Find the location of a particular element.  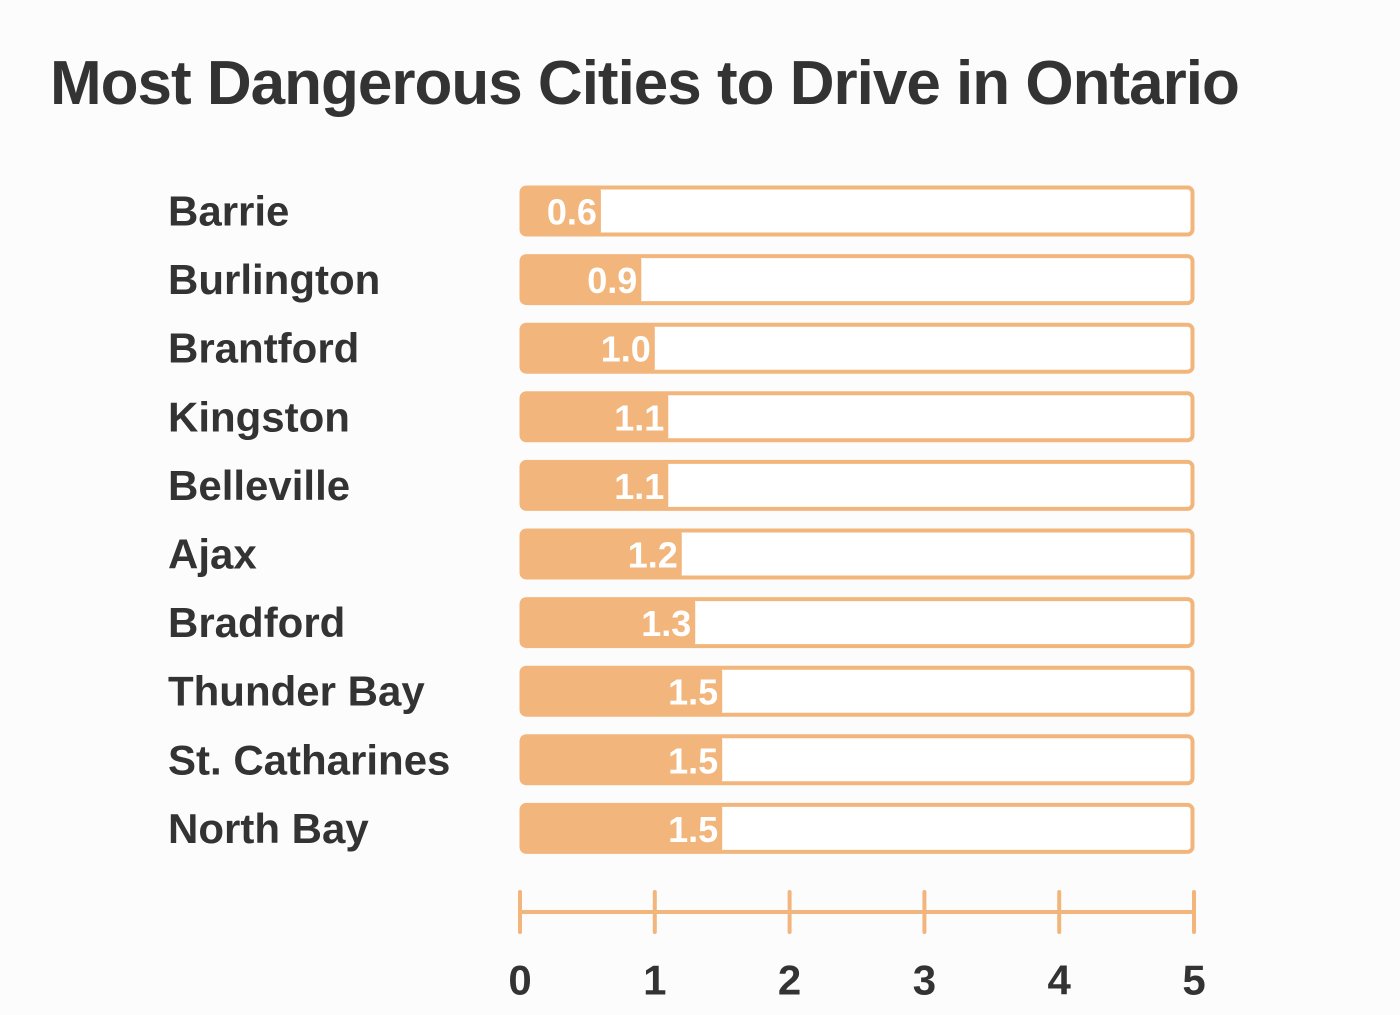

bar-row: Ajax 1.2 is located at coordinates (681, 554).